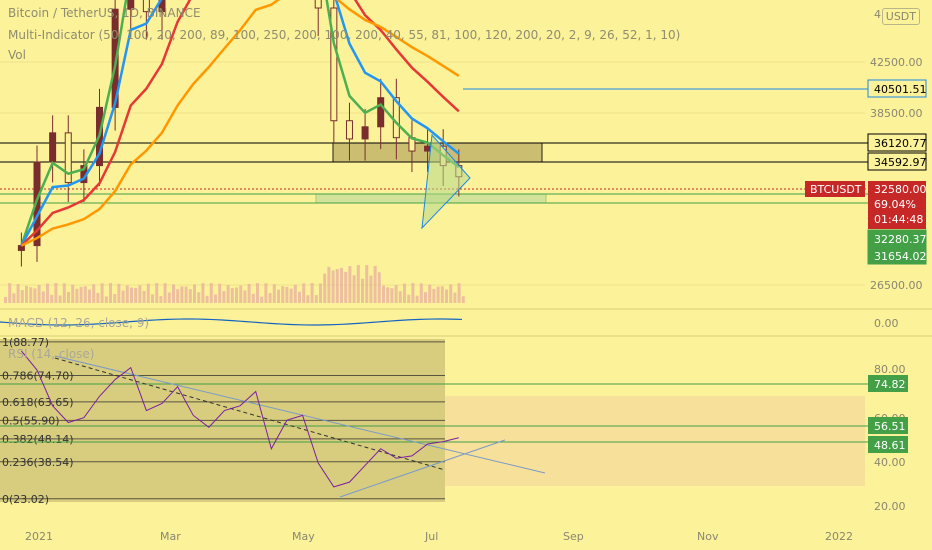 The image size is (932, 550). Describe the element at coordinates (170, 536) in the screenshot. I see `time-tick-label: Mar` at that location.